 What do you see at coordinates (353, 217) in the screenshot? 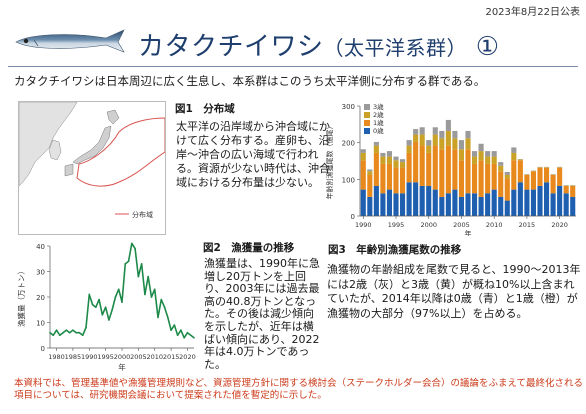
I see `y-tick-label: 0` at bounding box center [353, 217].